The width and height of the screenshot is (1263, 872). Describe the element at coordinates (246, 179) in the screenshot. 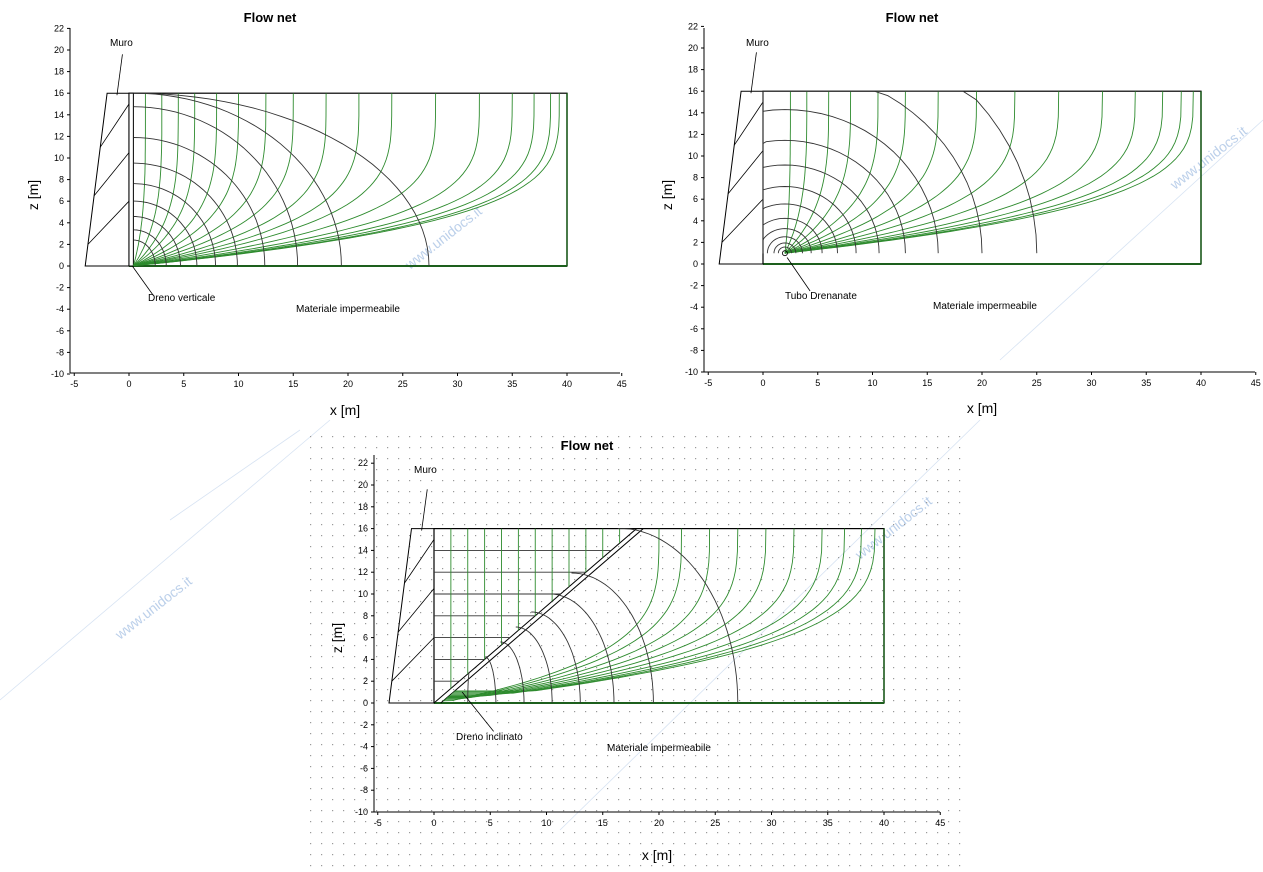

I see `flow-line` at that location.